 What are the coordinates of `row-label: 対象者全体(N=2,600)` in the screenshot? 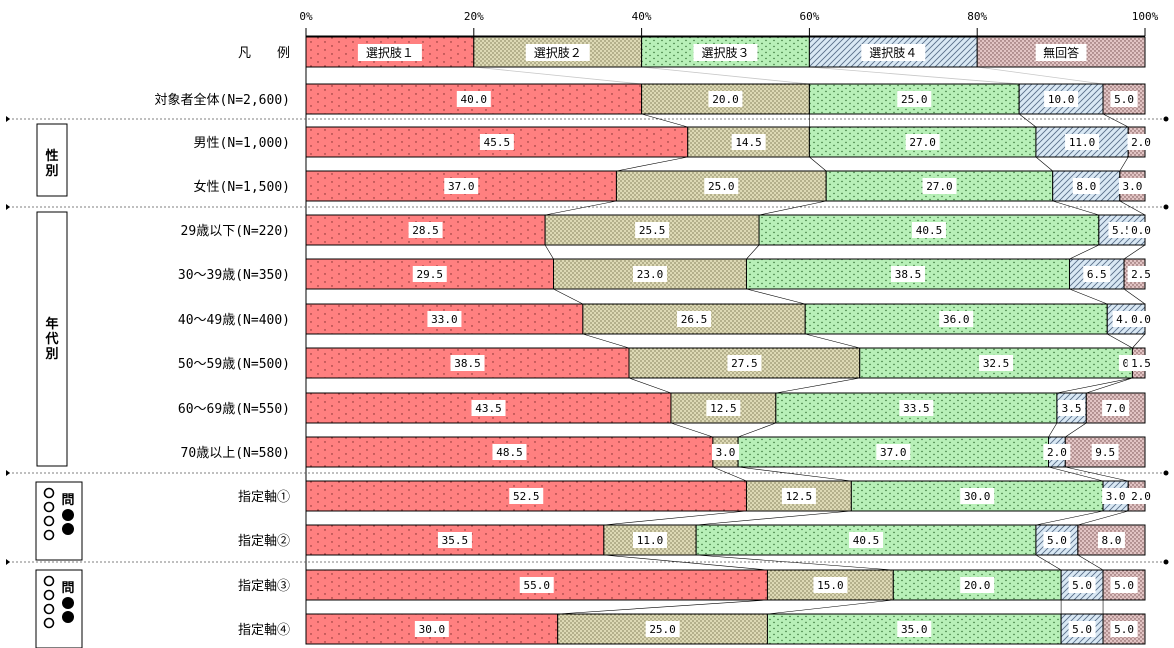 It's located at (222, 100).